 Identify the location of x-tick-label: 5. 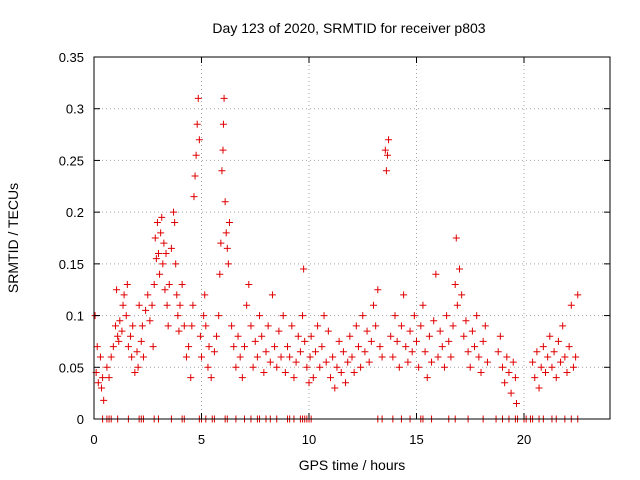
(201, 439).